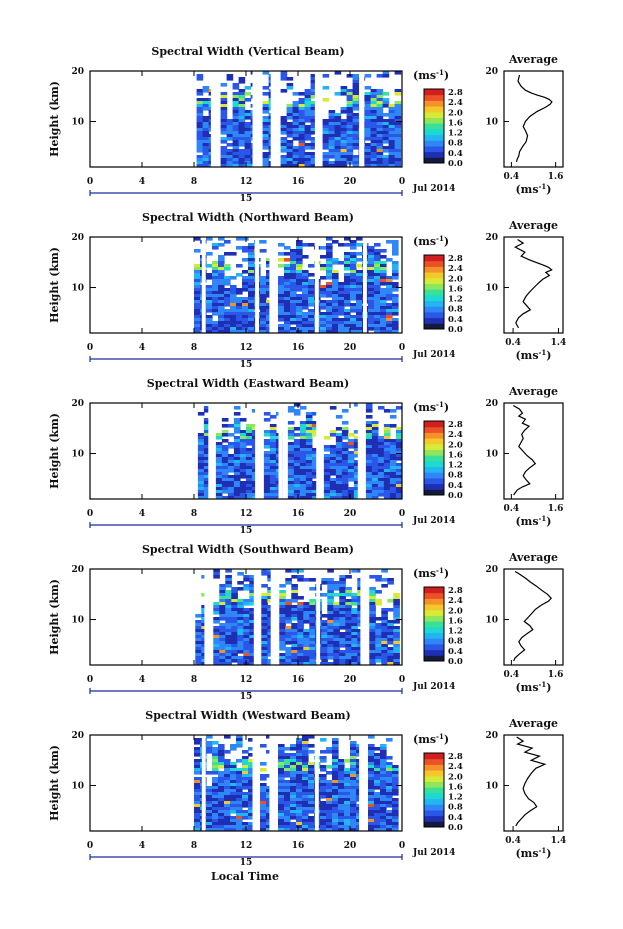 The height and width of the screenshot is (929, 623). I want to click on colorbar-tick-label: 2.8, so click(455, 425).